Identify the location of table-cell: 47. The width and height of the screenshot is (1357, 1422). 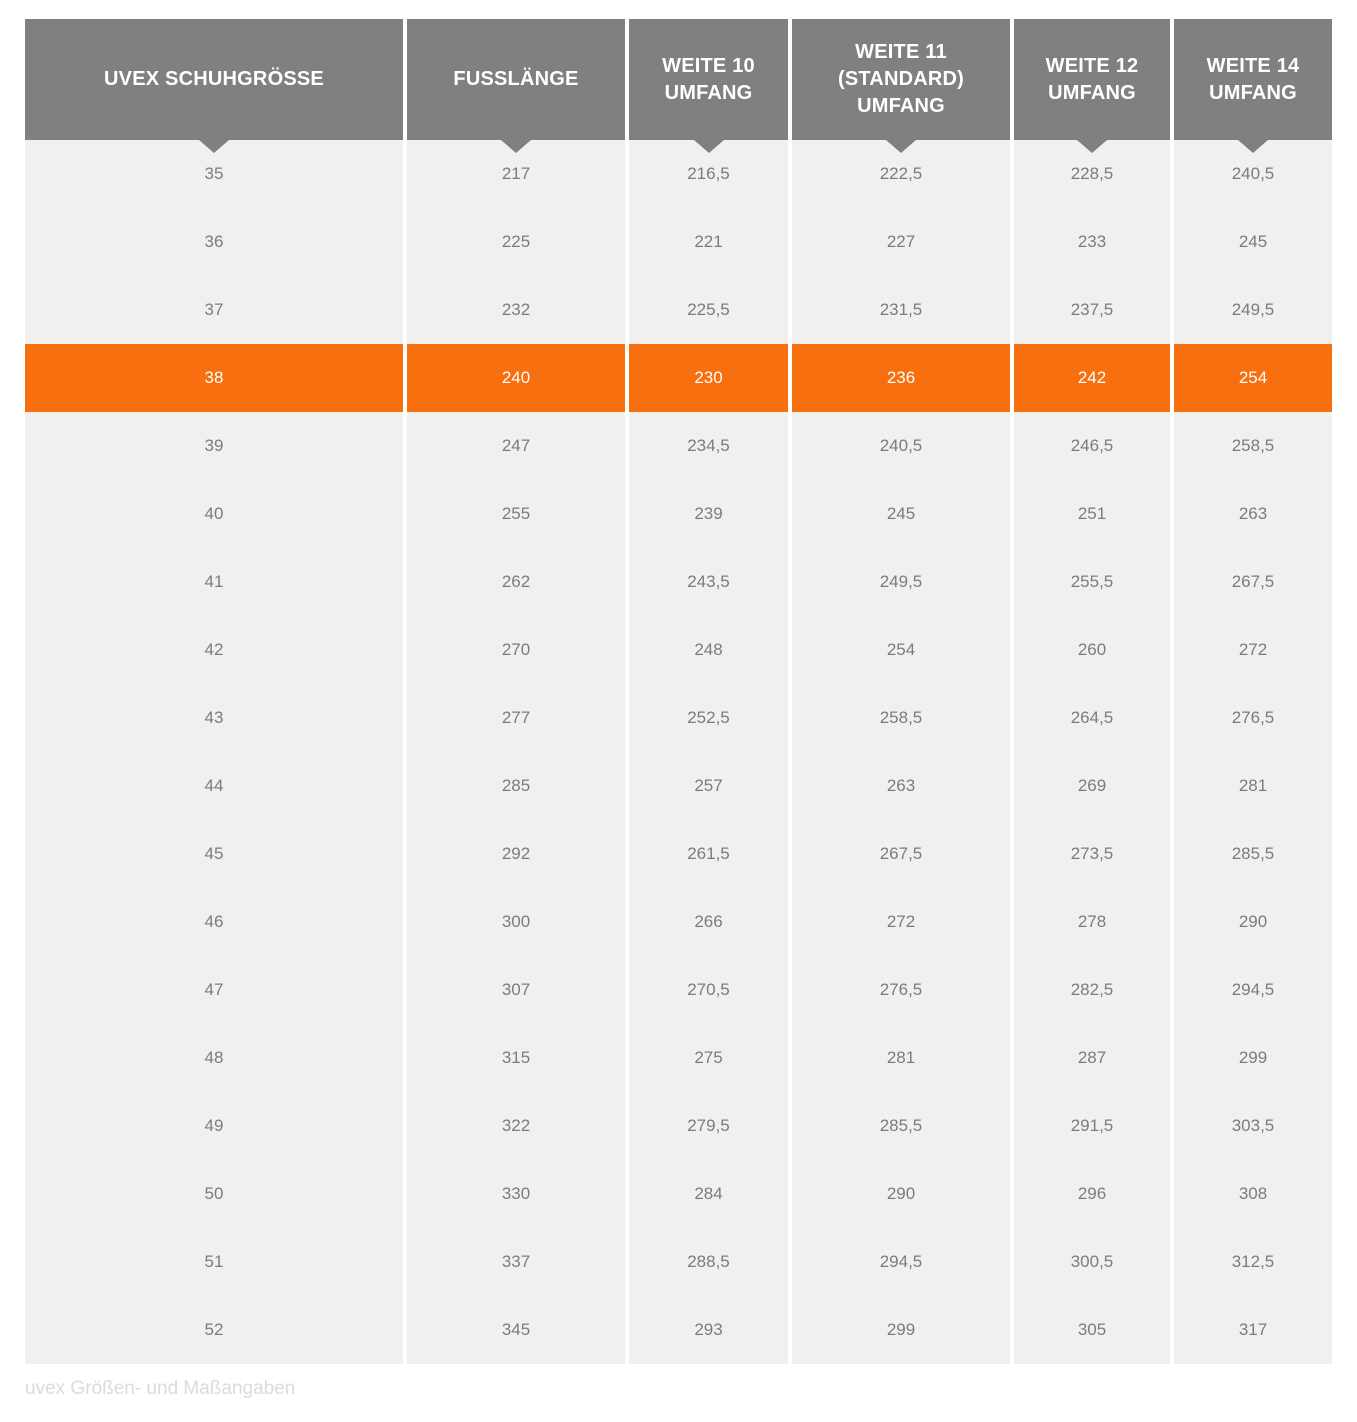
(214, 990).